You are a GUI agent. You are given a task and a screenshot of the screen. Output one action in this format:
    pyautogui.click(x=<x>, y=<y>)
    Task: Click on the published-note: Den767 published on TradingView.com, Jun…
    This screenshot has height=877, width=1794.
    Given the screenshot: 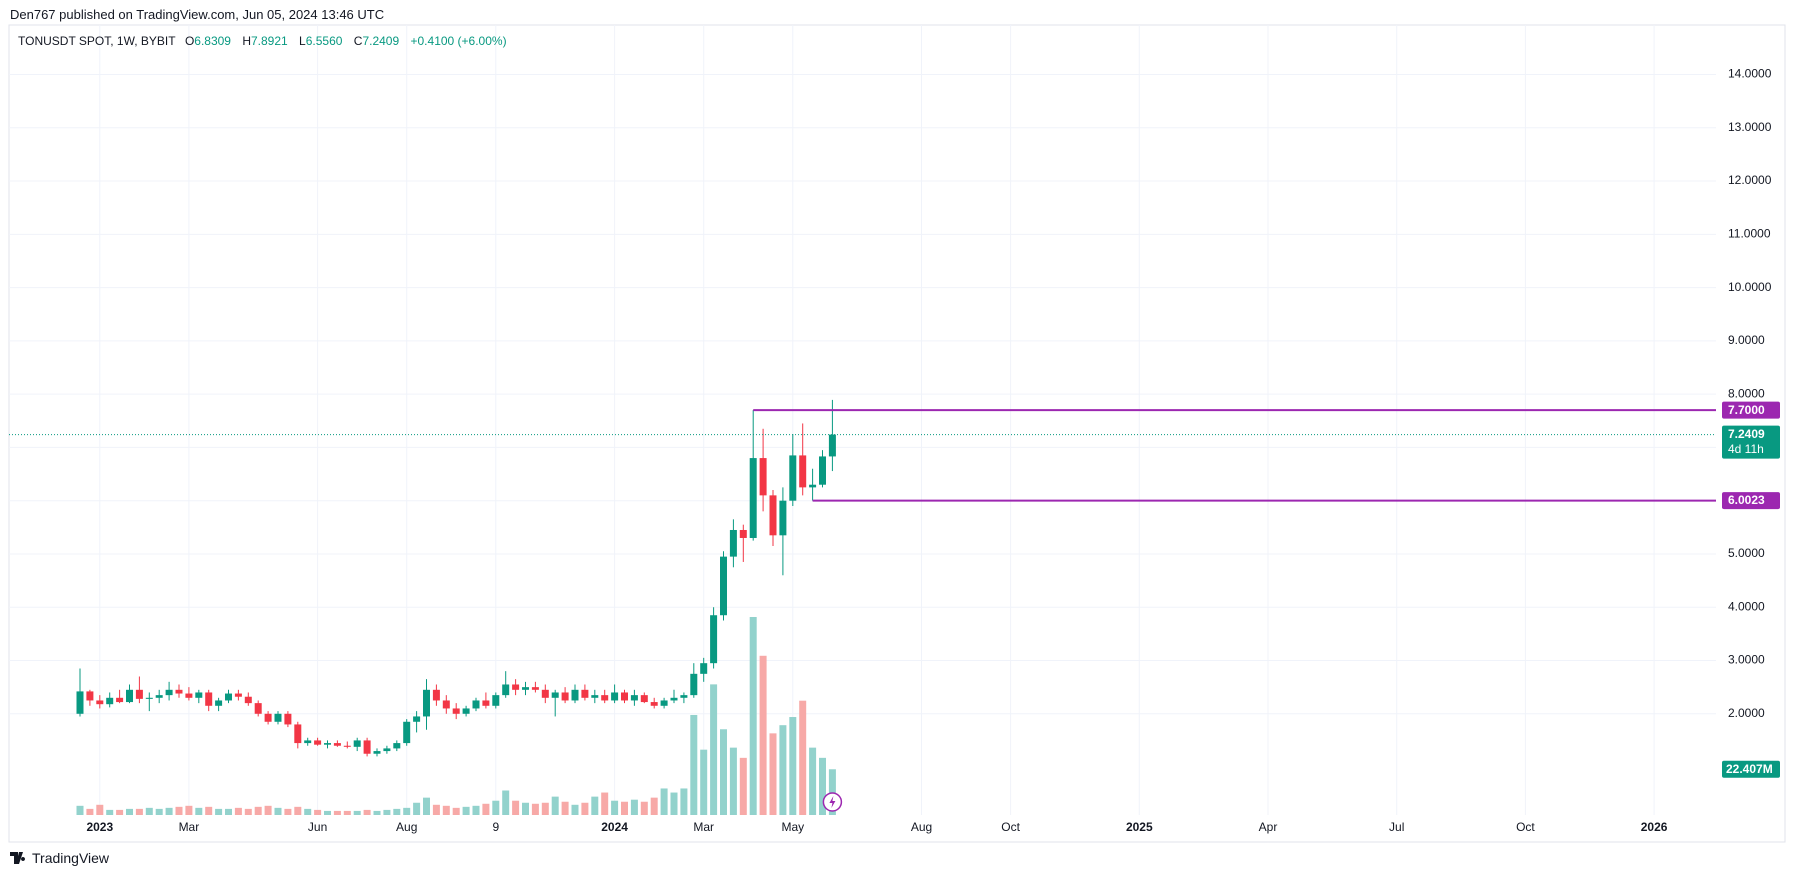 What is the action you would take?
    pyautogui.click(x=197, y=14)
    